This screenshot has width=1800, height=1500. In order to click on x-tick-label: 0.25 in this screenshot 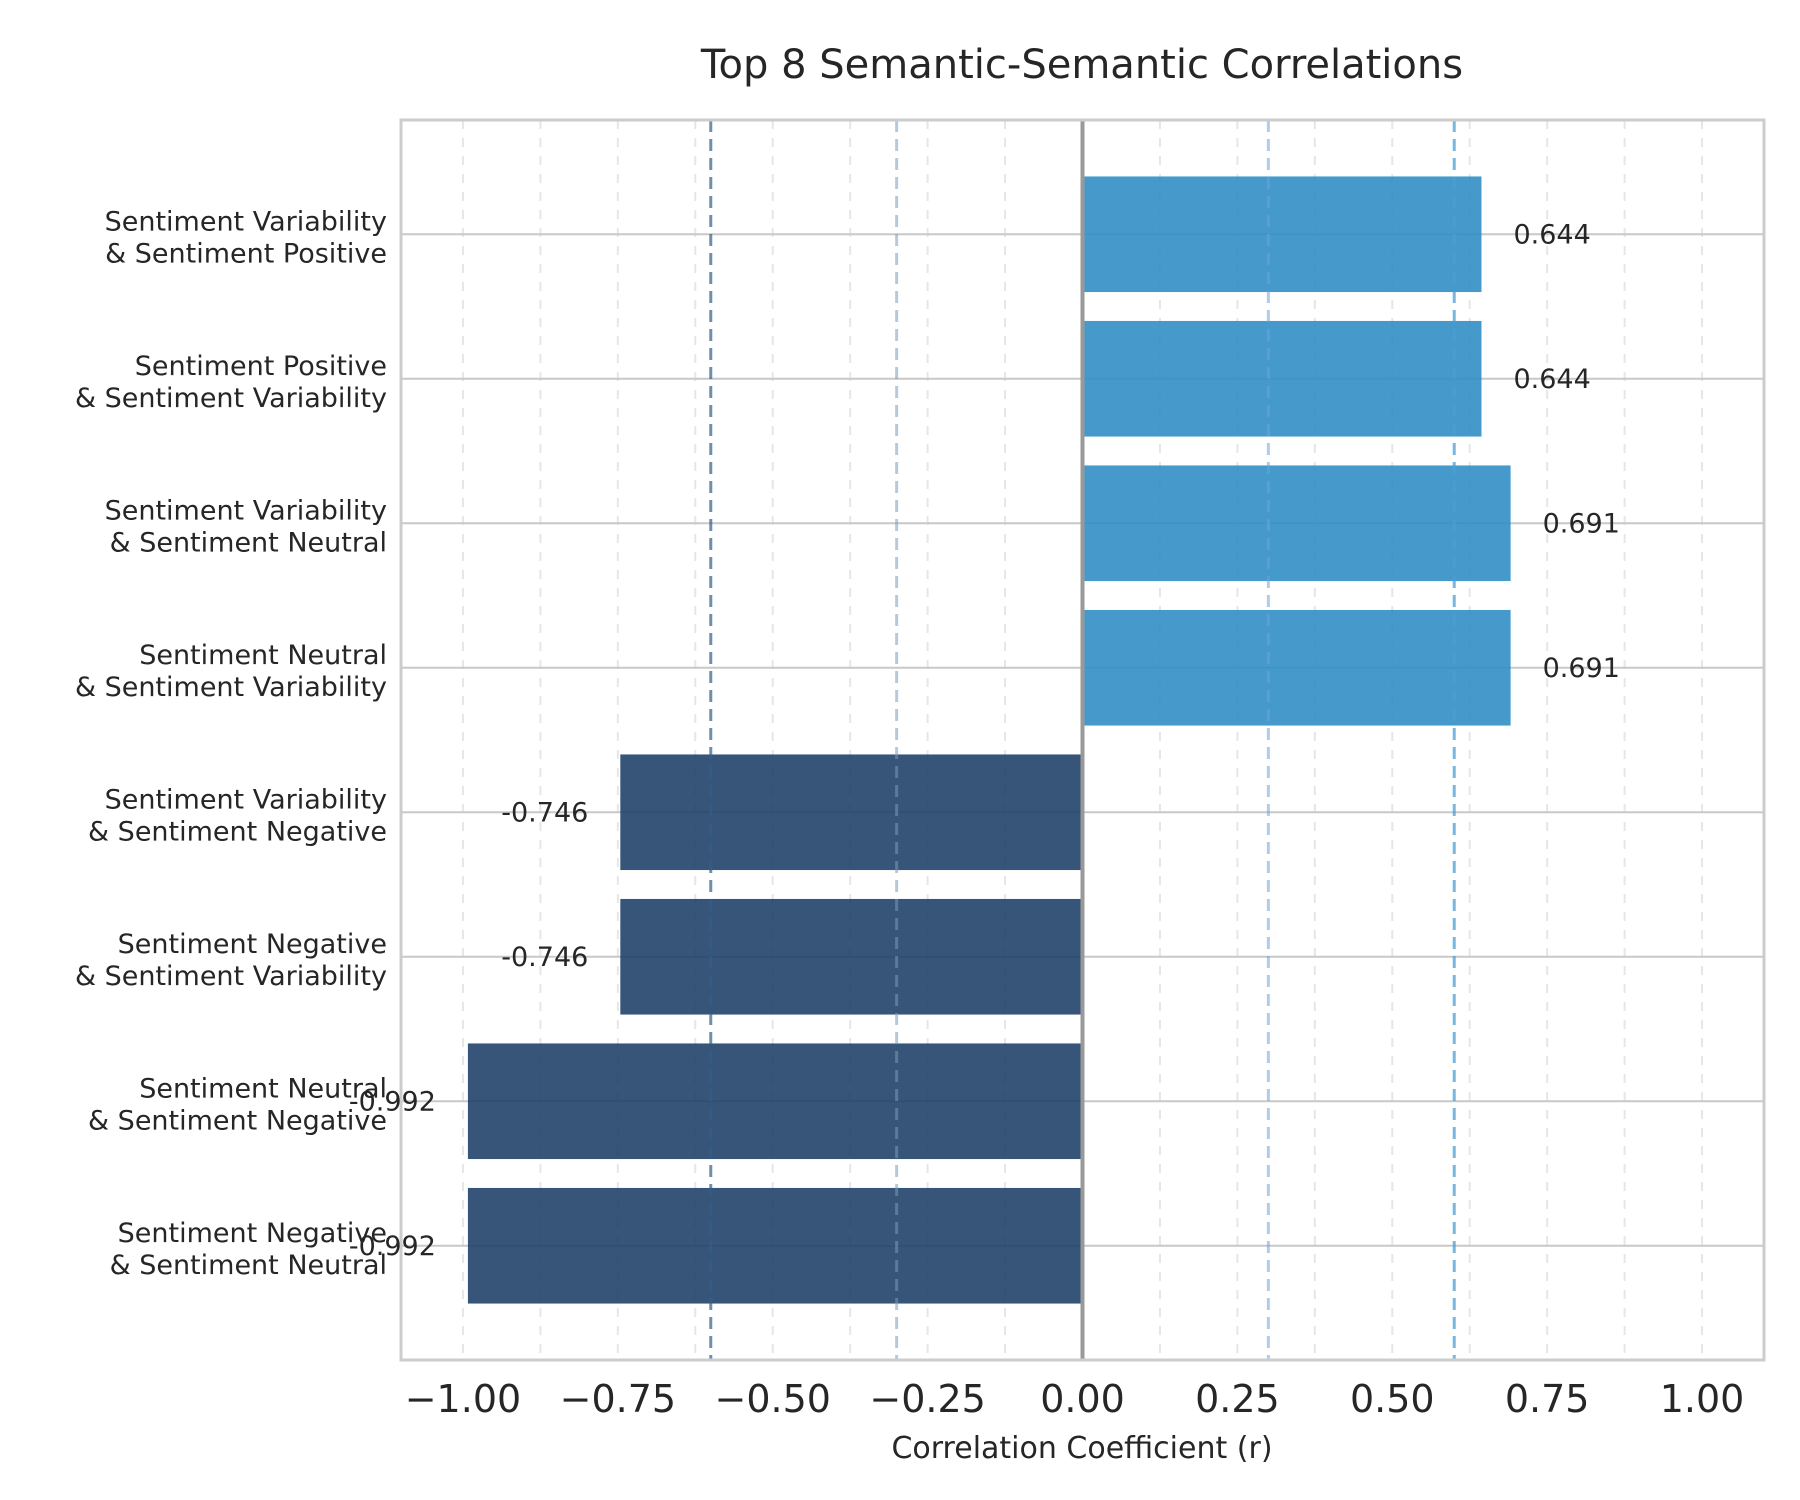, I will do `click(1237, 1399)`.